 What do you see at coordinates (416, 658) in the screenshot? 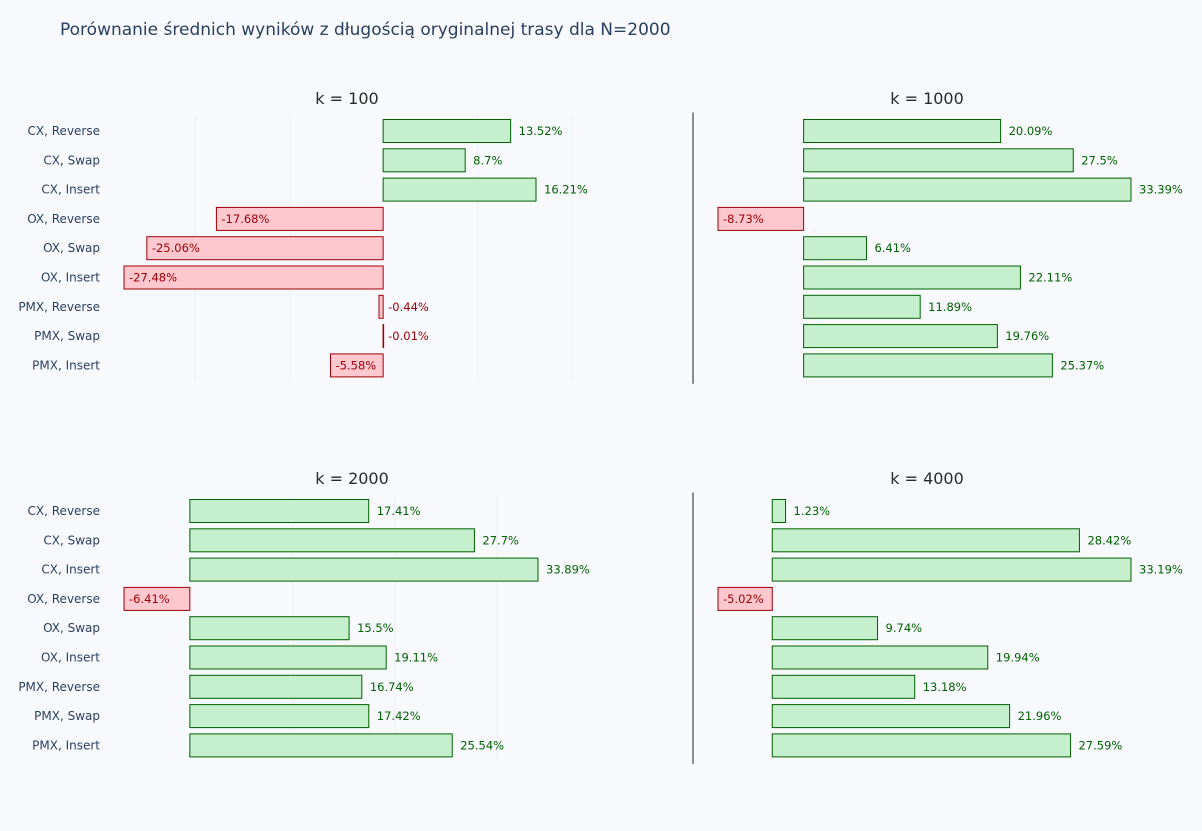
I see `data-label: 19.11%` at bounding box center [416, 658].